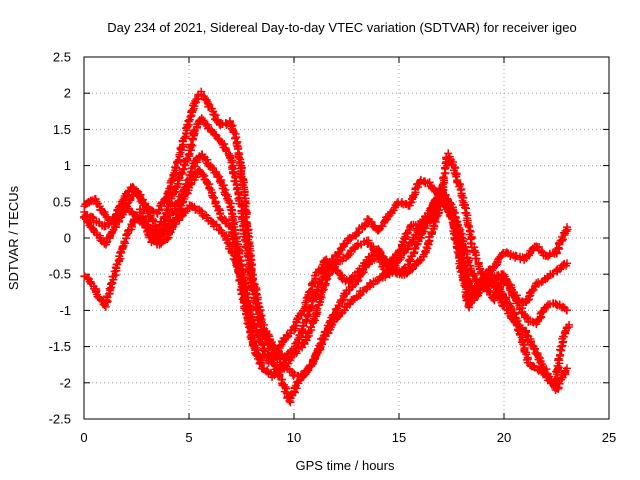  I want to click on x-tick-label: 25, so click(609, 437).